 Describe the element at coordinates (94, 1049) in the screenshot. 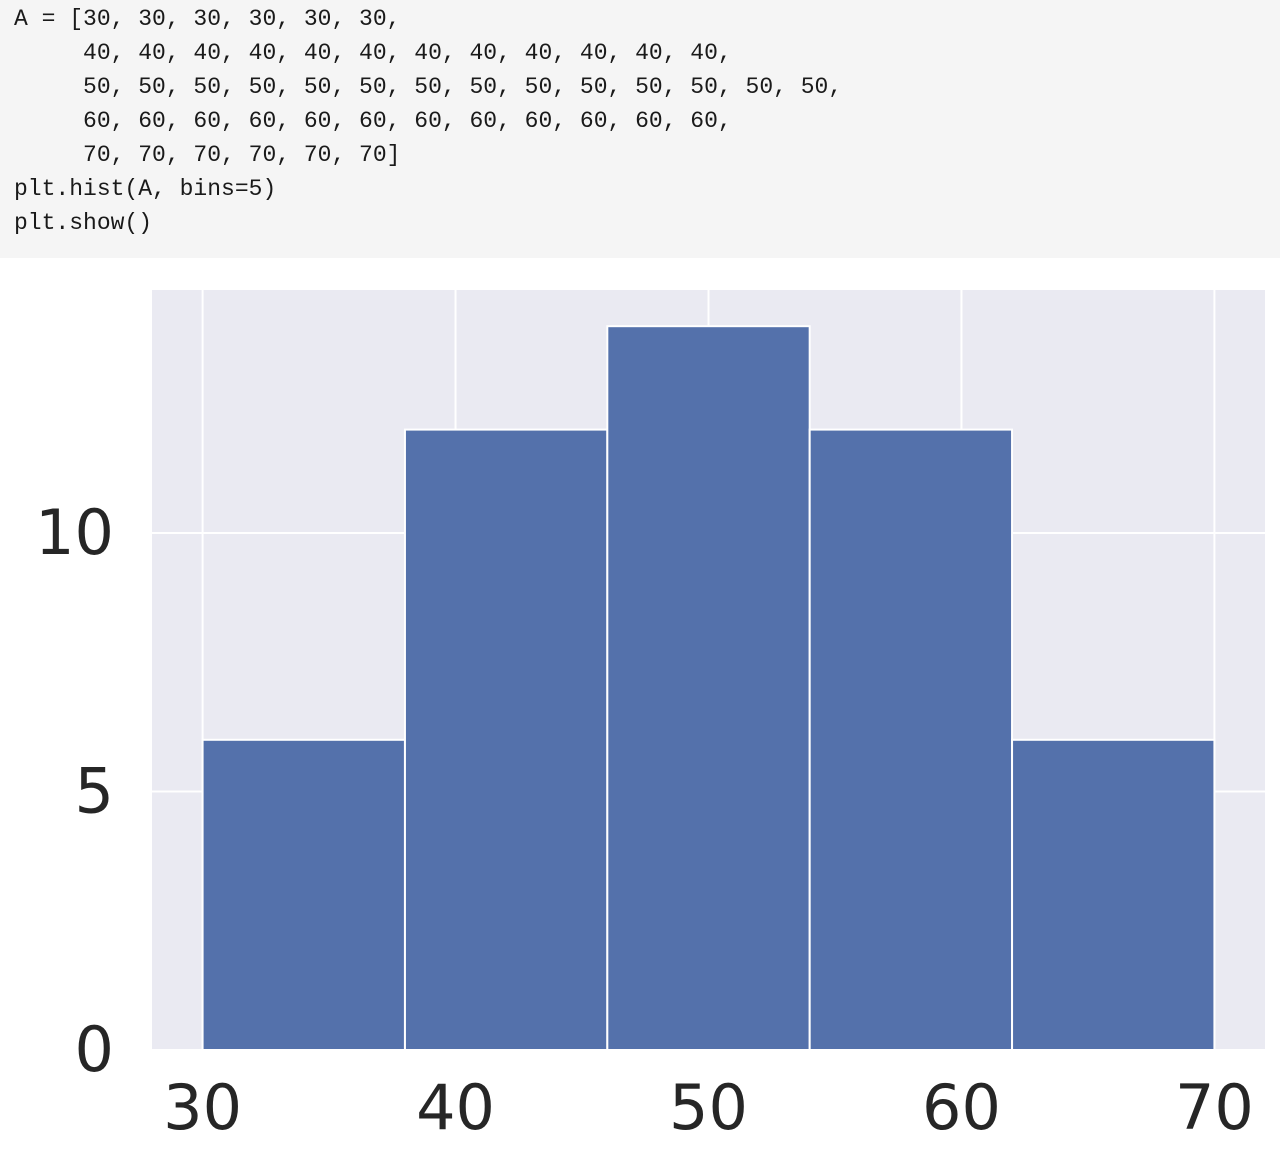

I see `y-tick-label: 0` at that location.